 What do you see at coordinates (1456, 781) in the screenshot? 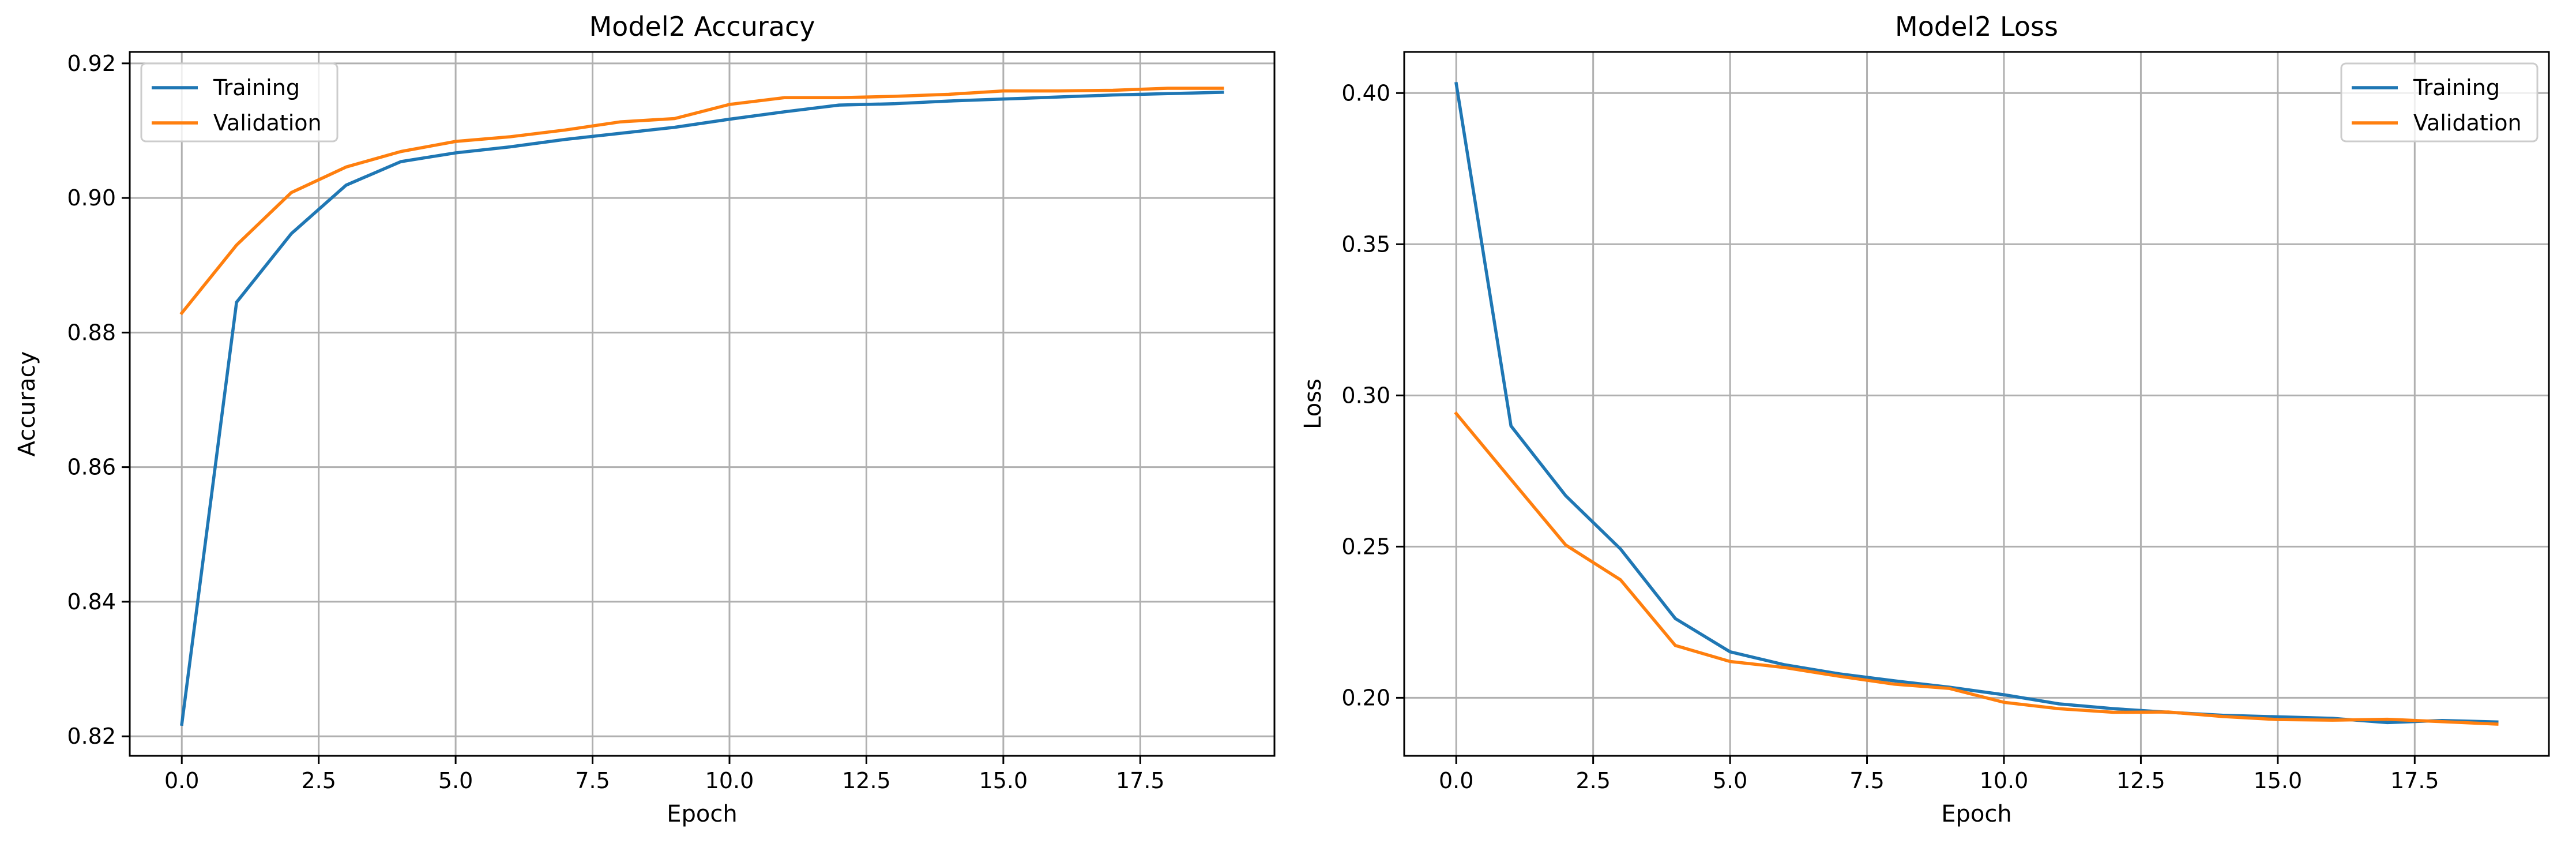
I see `chart2-xtick-label-0: 0.0` at bounding box center [1456, 781].